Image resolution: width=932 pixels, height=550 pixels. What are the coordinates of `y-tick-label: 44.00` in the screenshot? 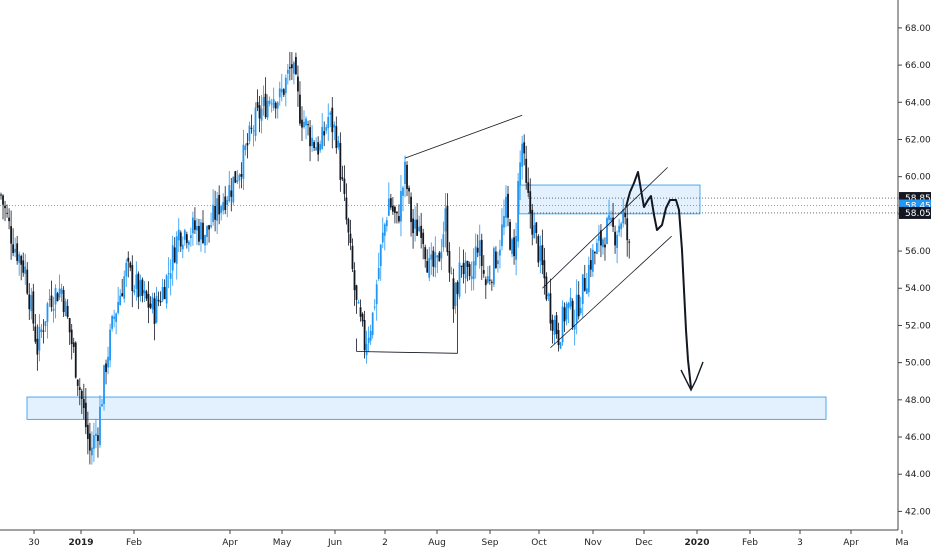 It's located at (918, 475).